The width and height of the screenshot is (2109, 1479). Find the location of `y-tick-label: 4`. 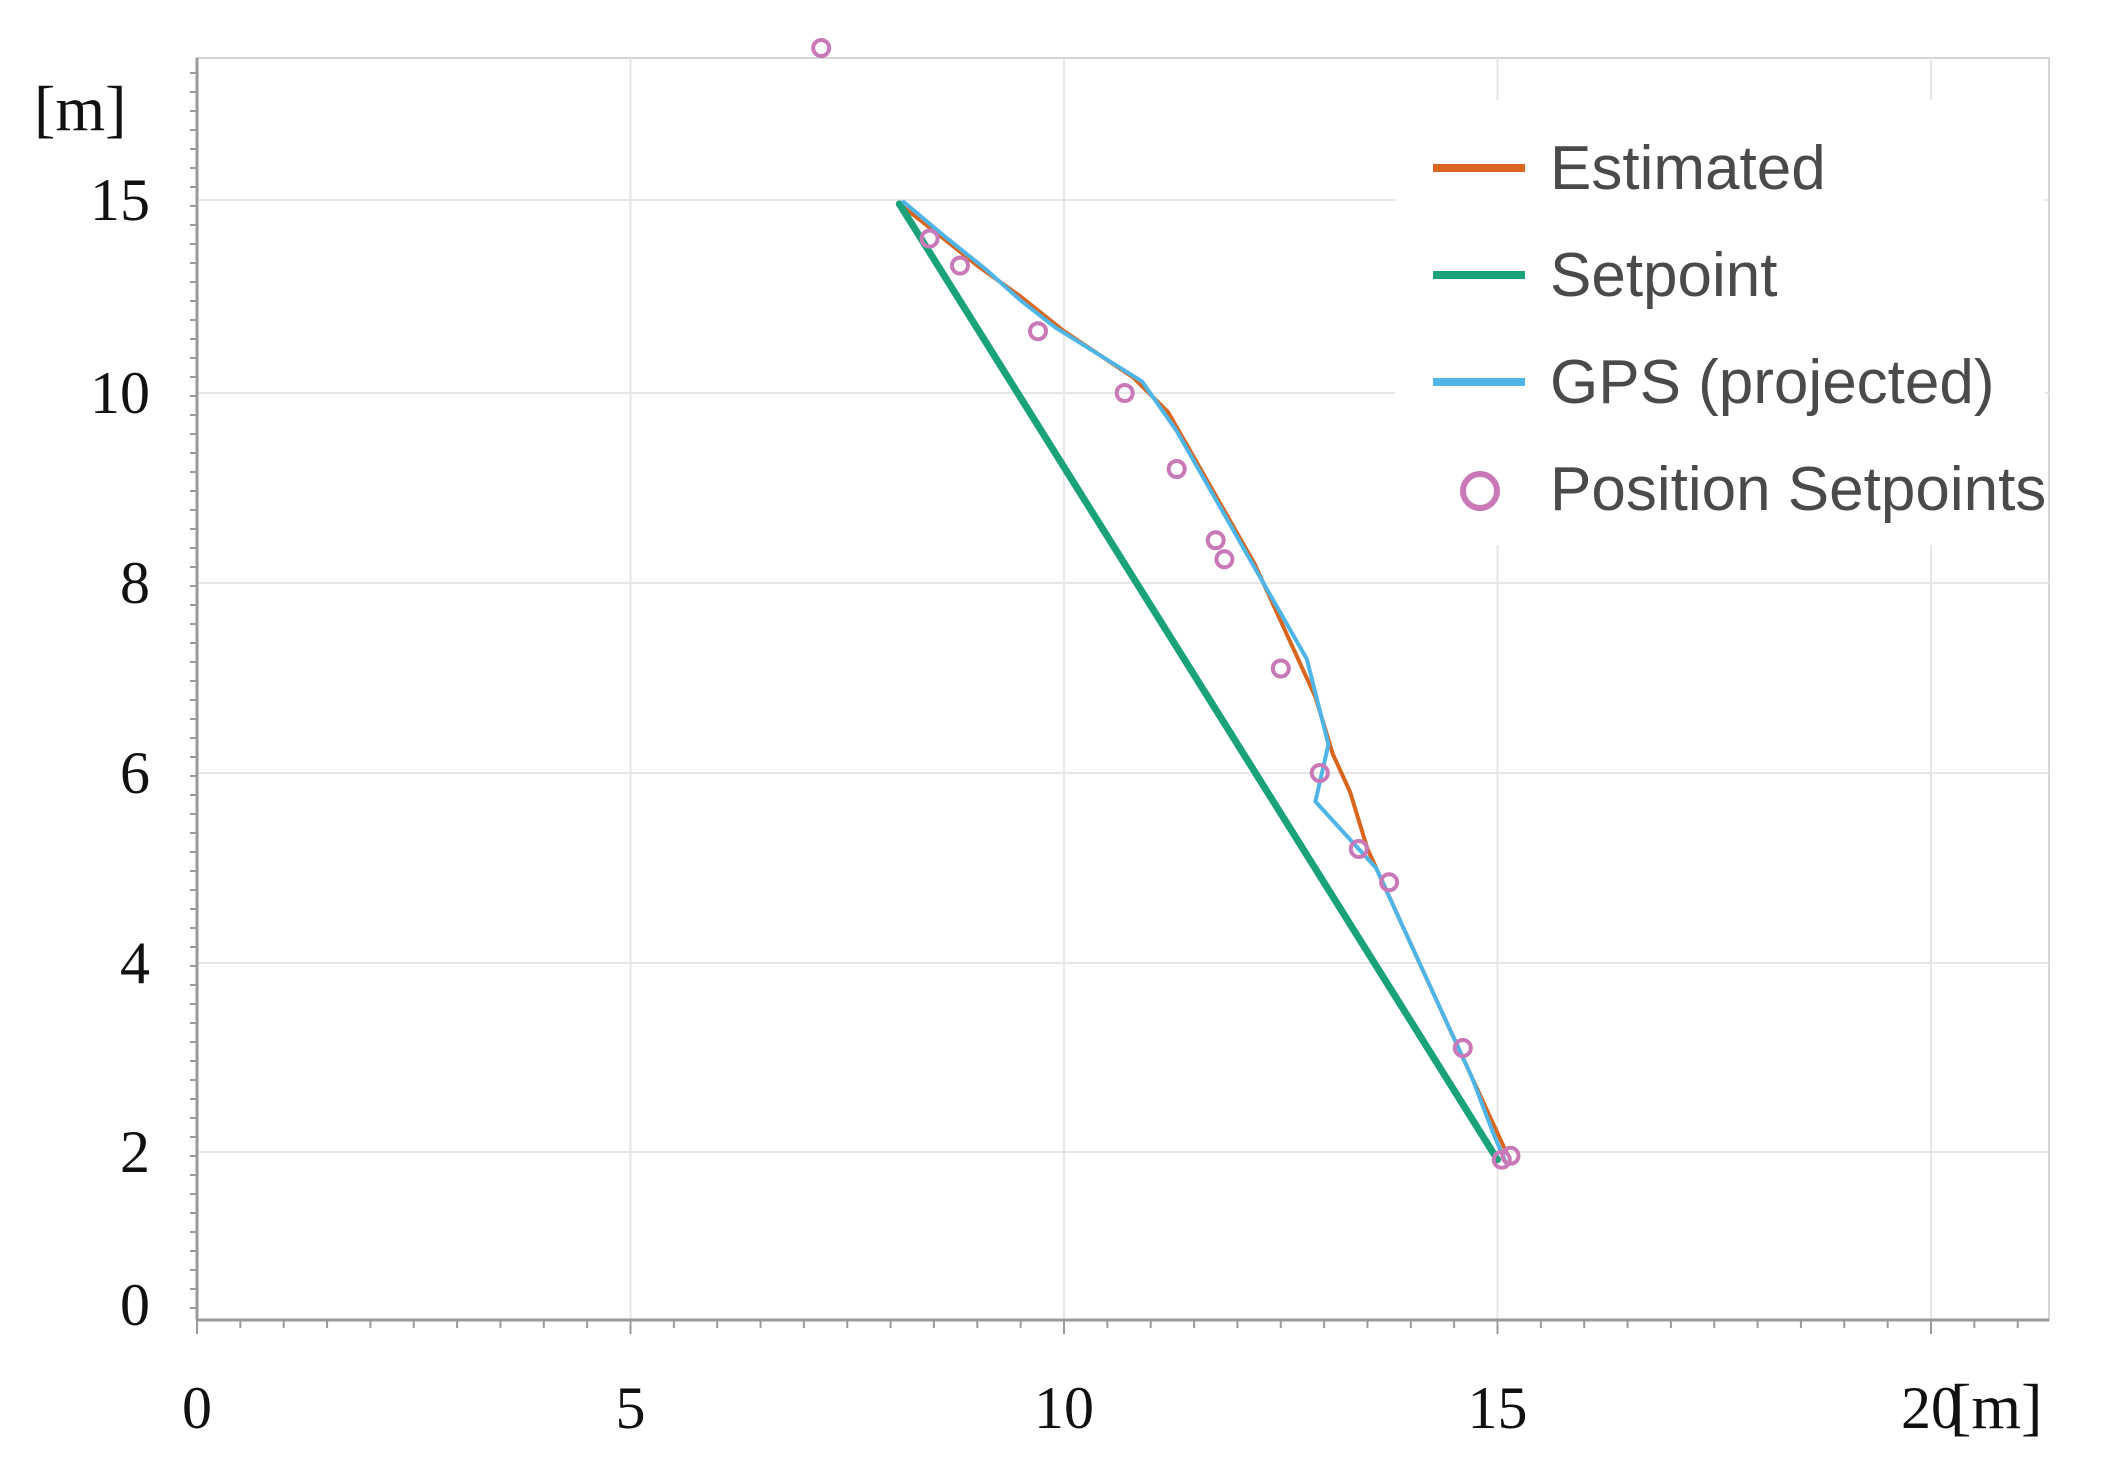

y-tick-label: 4 is located at coordinates (135, 963).